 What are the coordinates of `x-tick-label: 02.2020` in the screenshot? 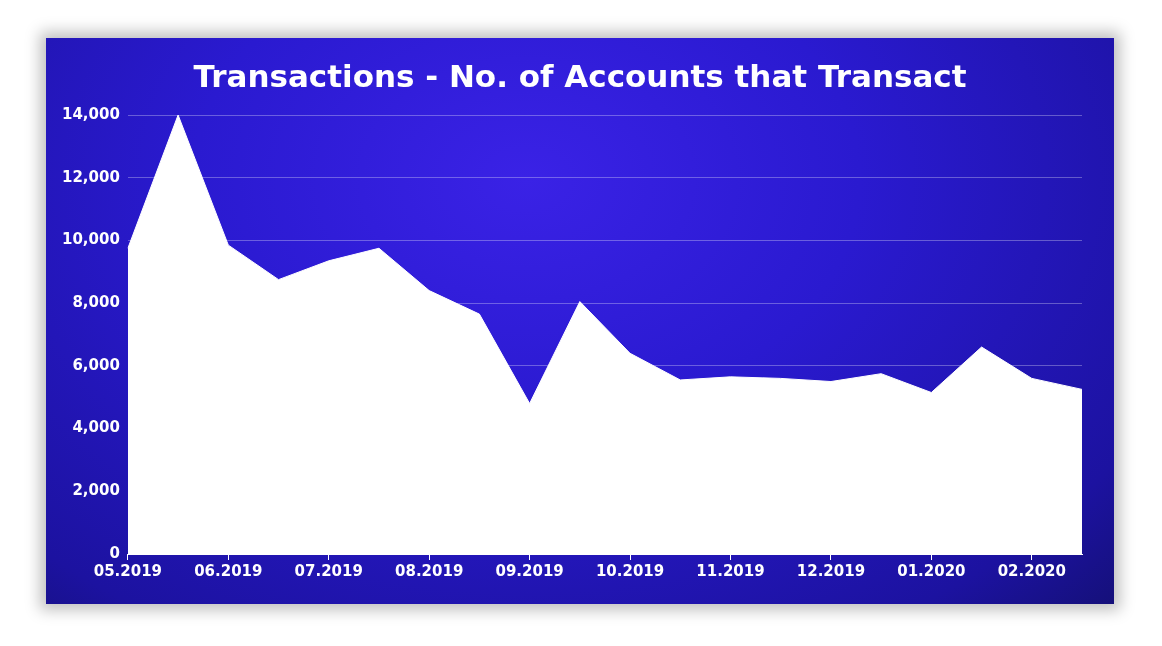 It's located at (1031, 570).